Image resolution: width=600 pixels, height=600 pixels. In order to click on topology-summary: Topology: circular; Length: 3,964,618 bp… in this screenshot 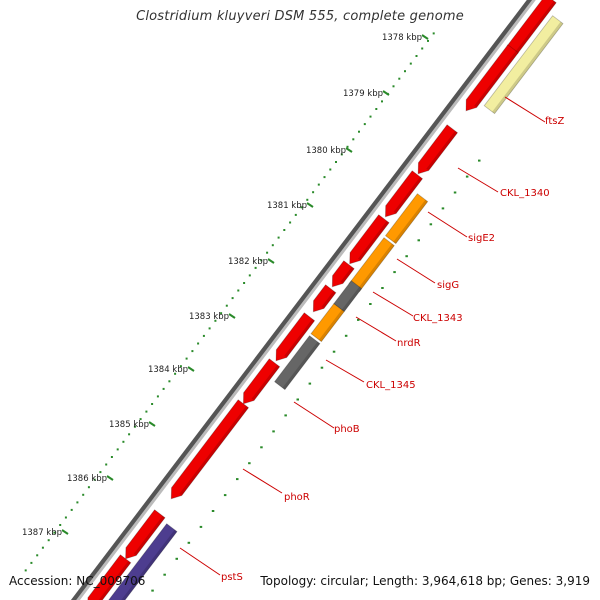, I will do `click(425, 581)`.